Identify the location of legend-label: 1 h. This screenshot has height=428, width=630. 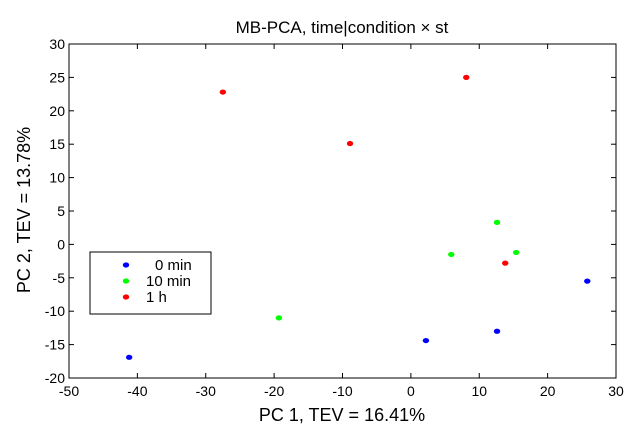
(156, 297).